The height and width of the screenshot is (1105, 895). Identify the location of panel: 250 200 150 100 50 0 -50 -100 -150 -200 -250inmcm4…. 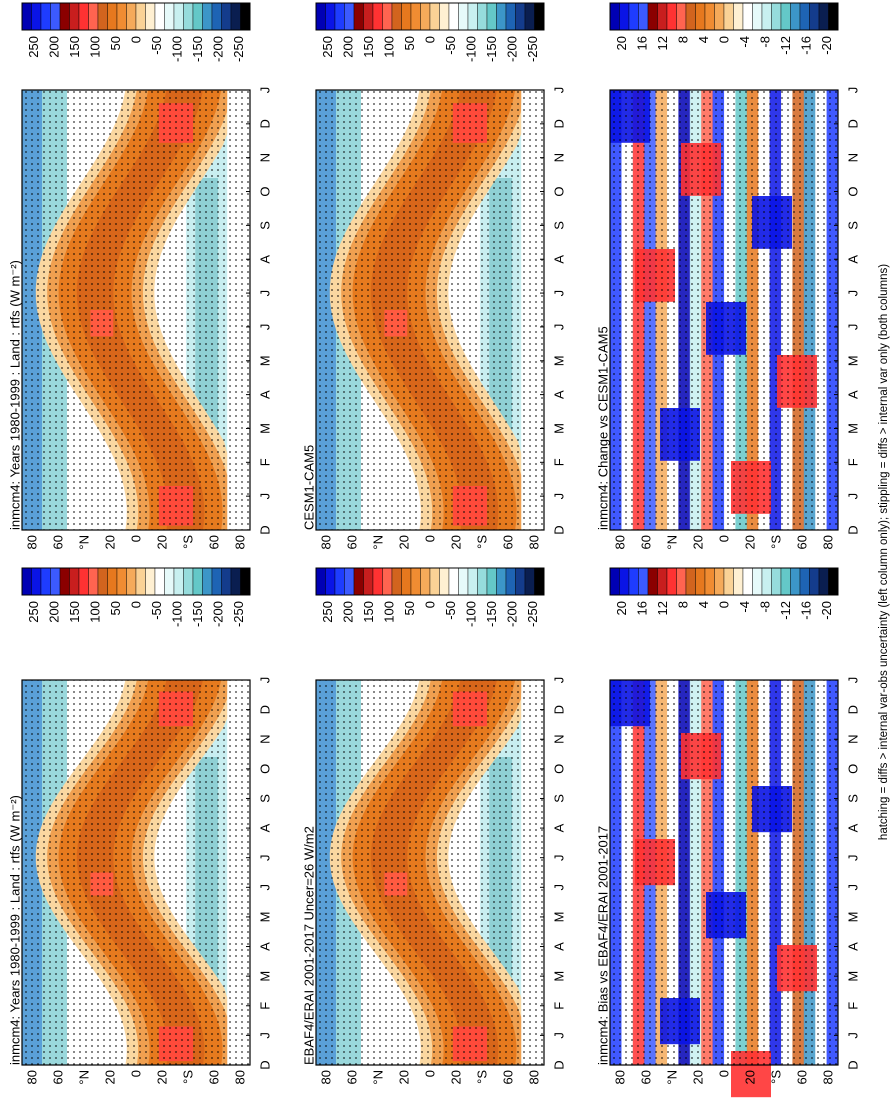
(140, 826).